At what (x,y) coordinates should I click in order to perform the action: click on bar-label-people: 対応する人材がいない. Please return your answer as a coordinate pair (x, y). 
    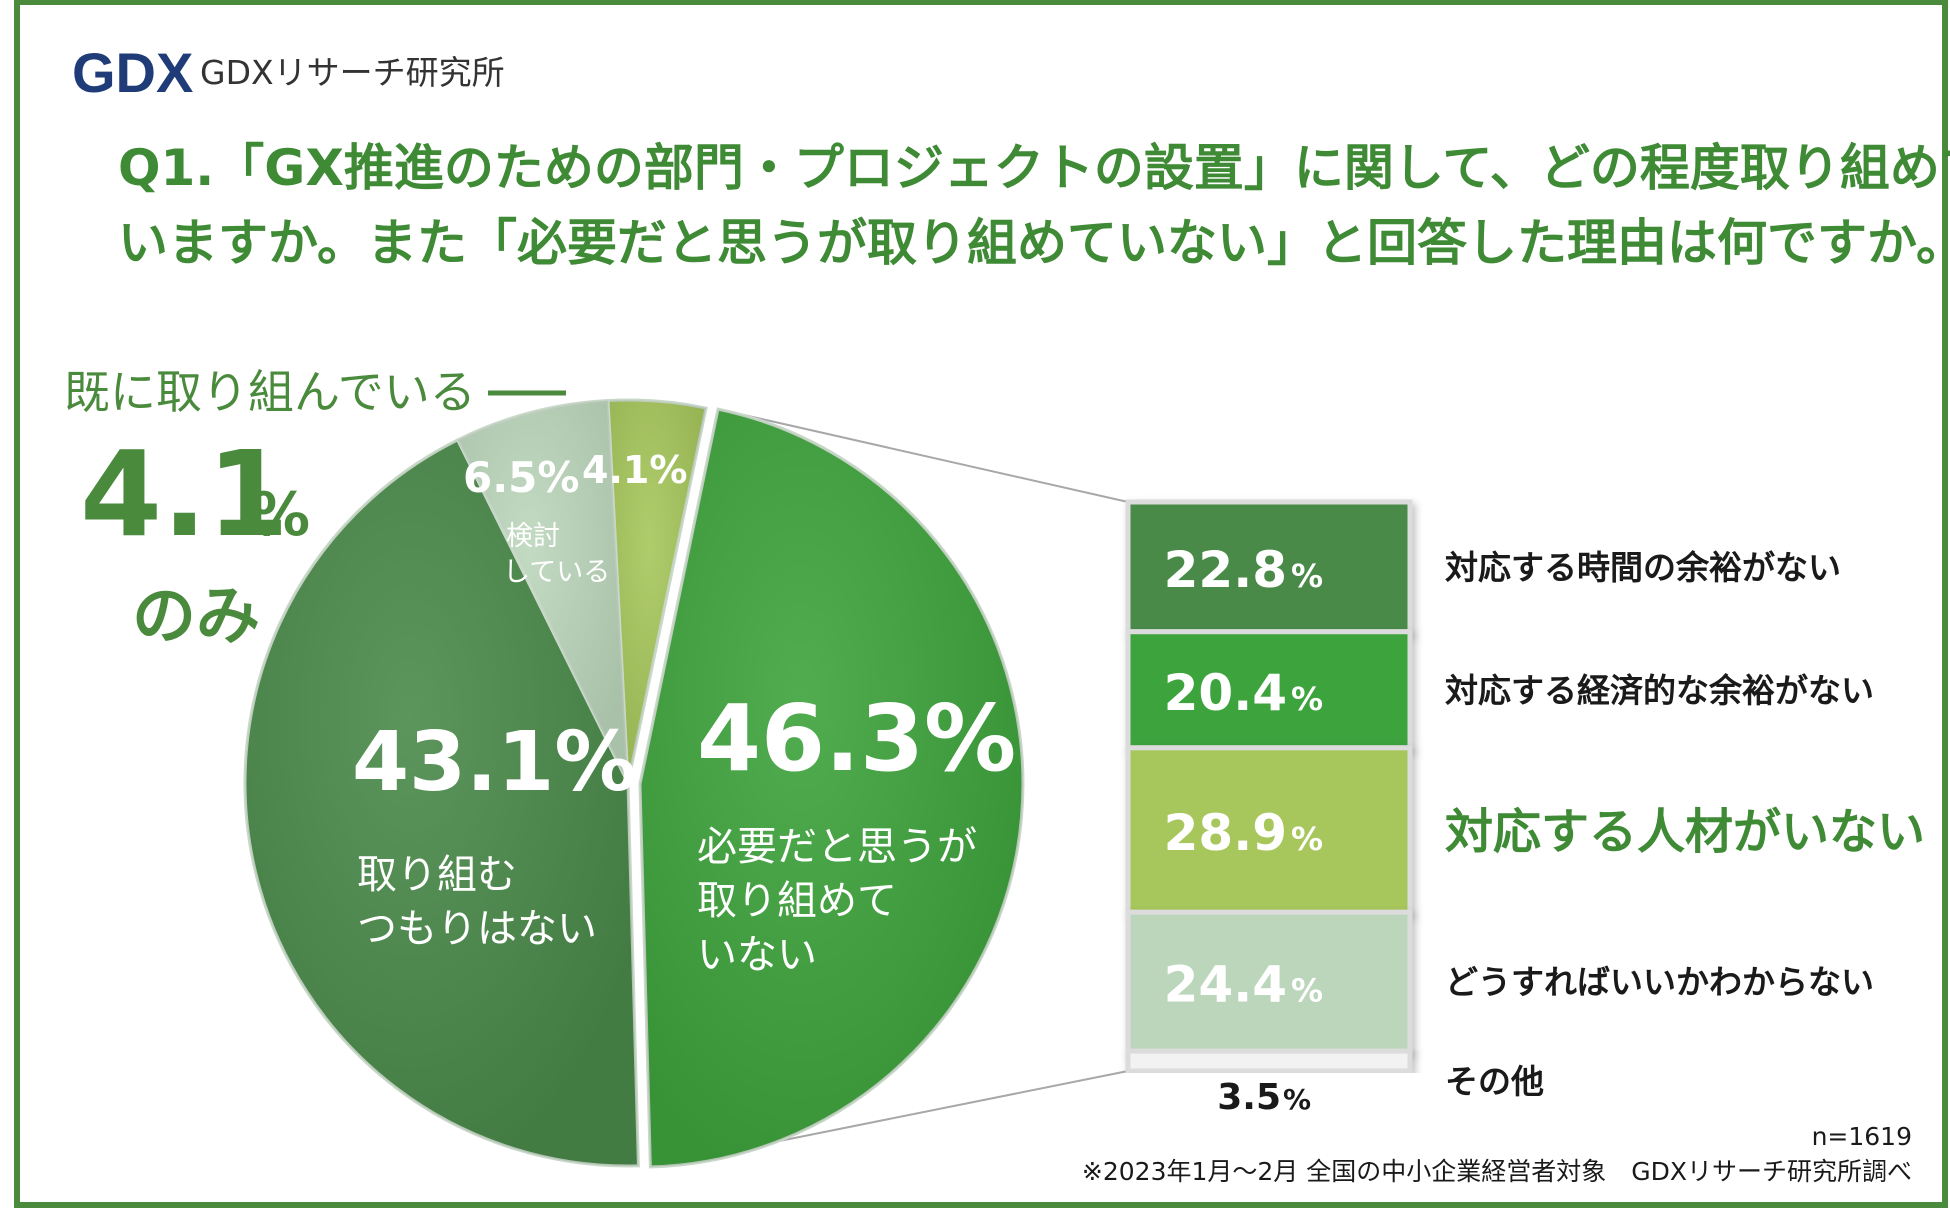
    Looking at the image, I should click on (1685, 832).